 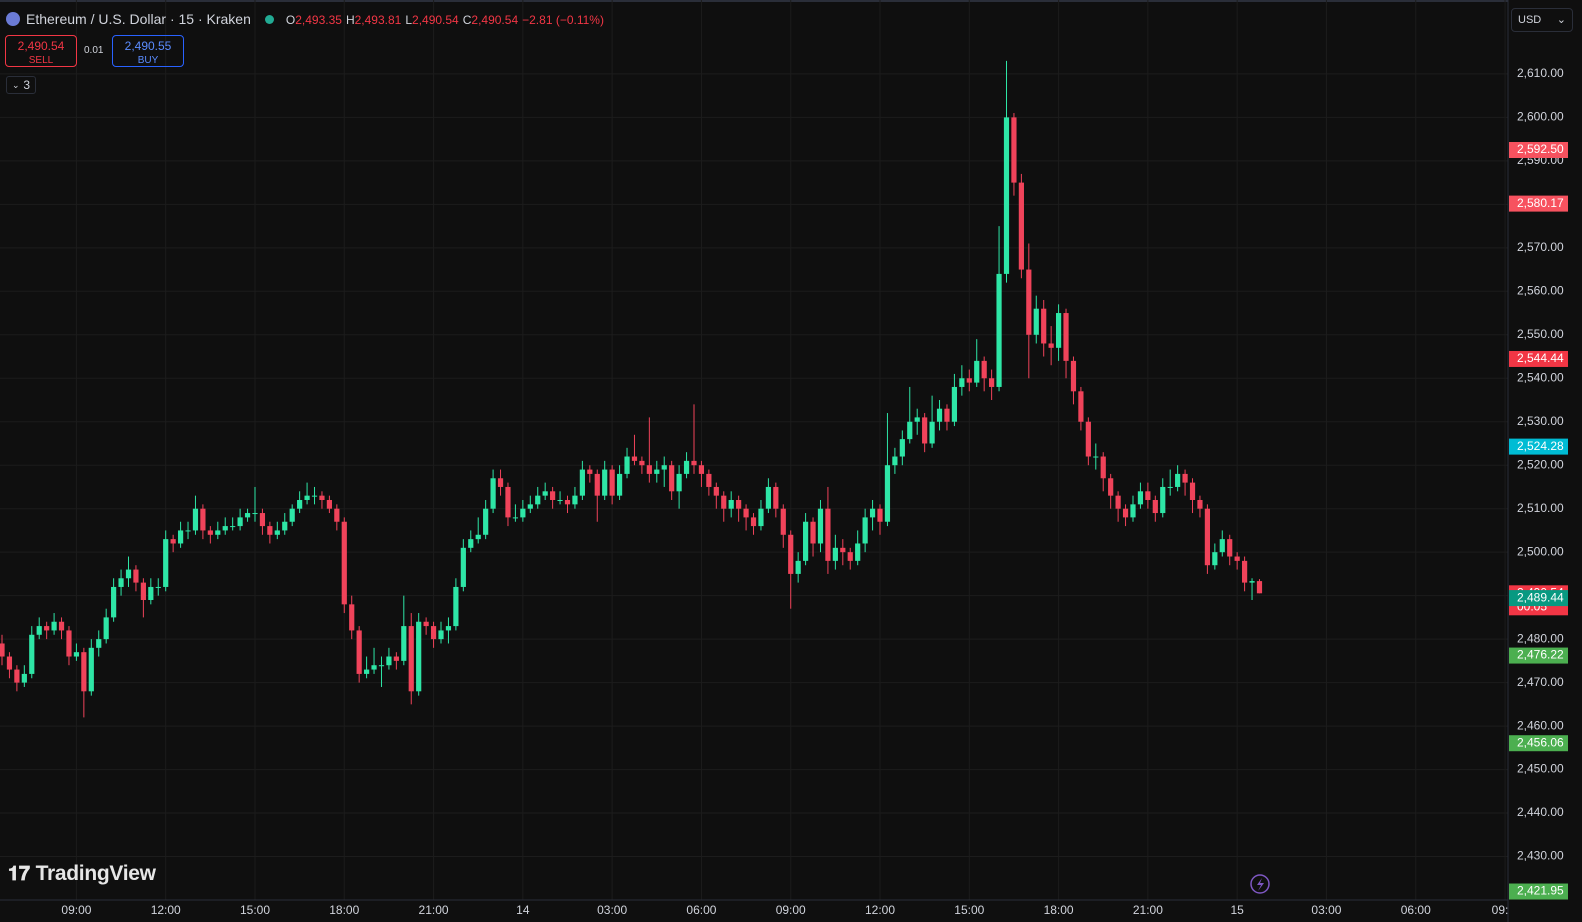 What do you see at coordinates (1540, 334) in the screenshot?
I see `y-tick-label: 2,550.00` at bounding box center [1540, 334].